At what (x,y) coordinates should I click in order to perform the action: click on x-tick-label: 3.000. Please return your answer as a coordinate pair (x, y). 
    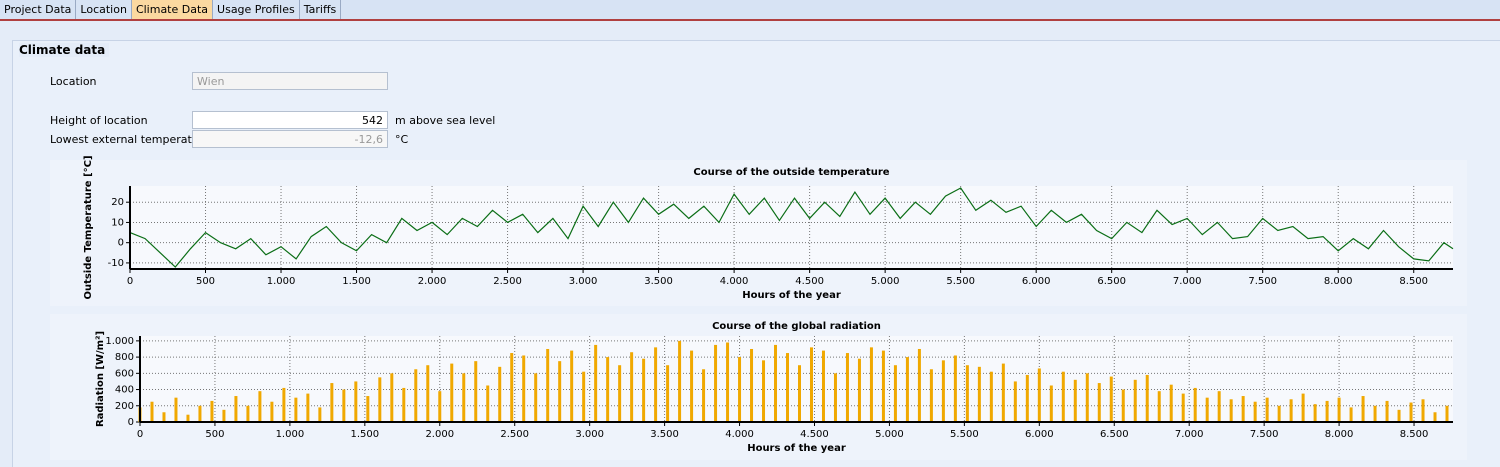
    Looking at the image, I should click on (589, 434).